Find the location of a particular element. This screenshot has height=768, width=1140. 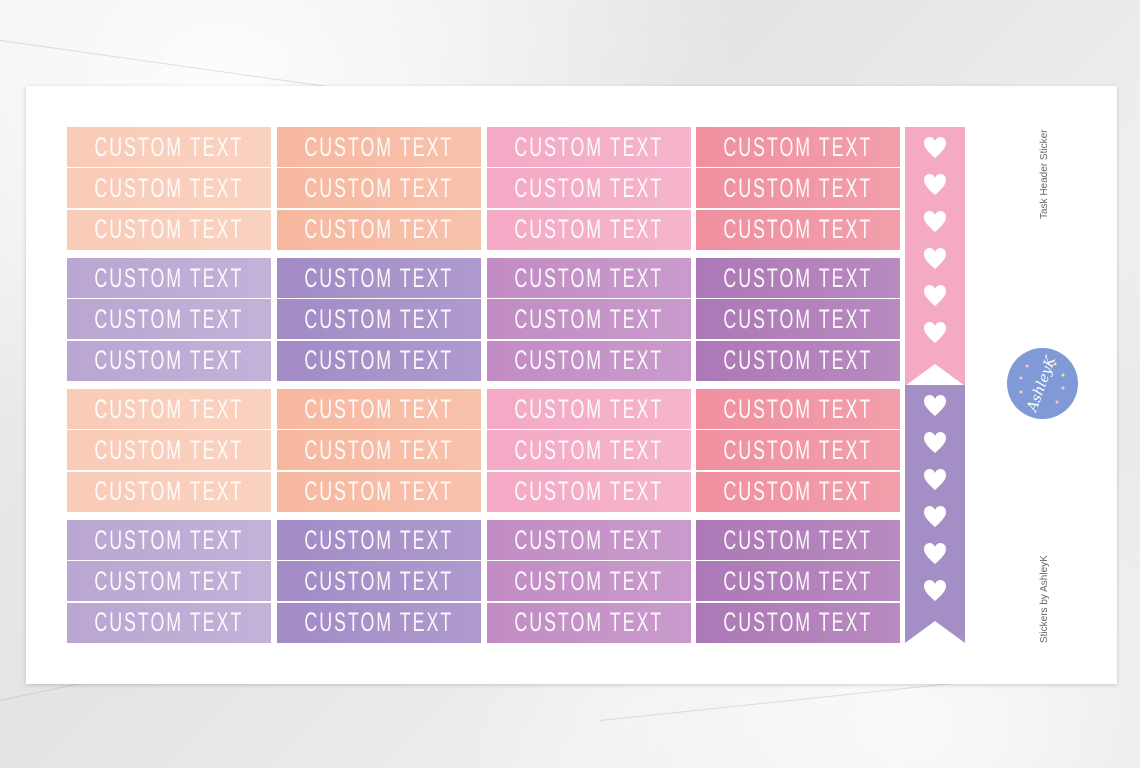

flag-sticker-pink is located at coordinates (935, 256).